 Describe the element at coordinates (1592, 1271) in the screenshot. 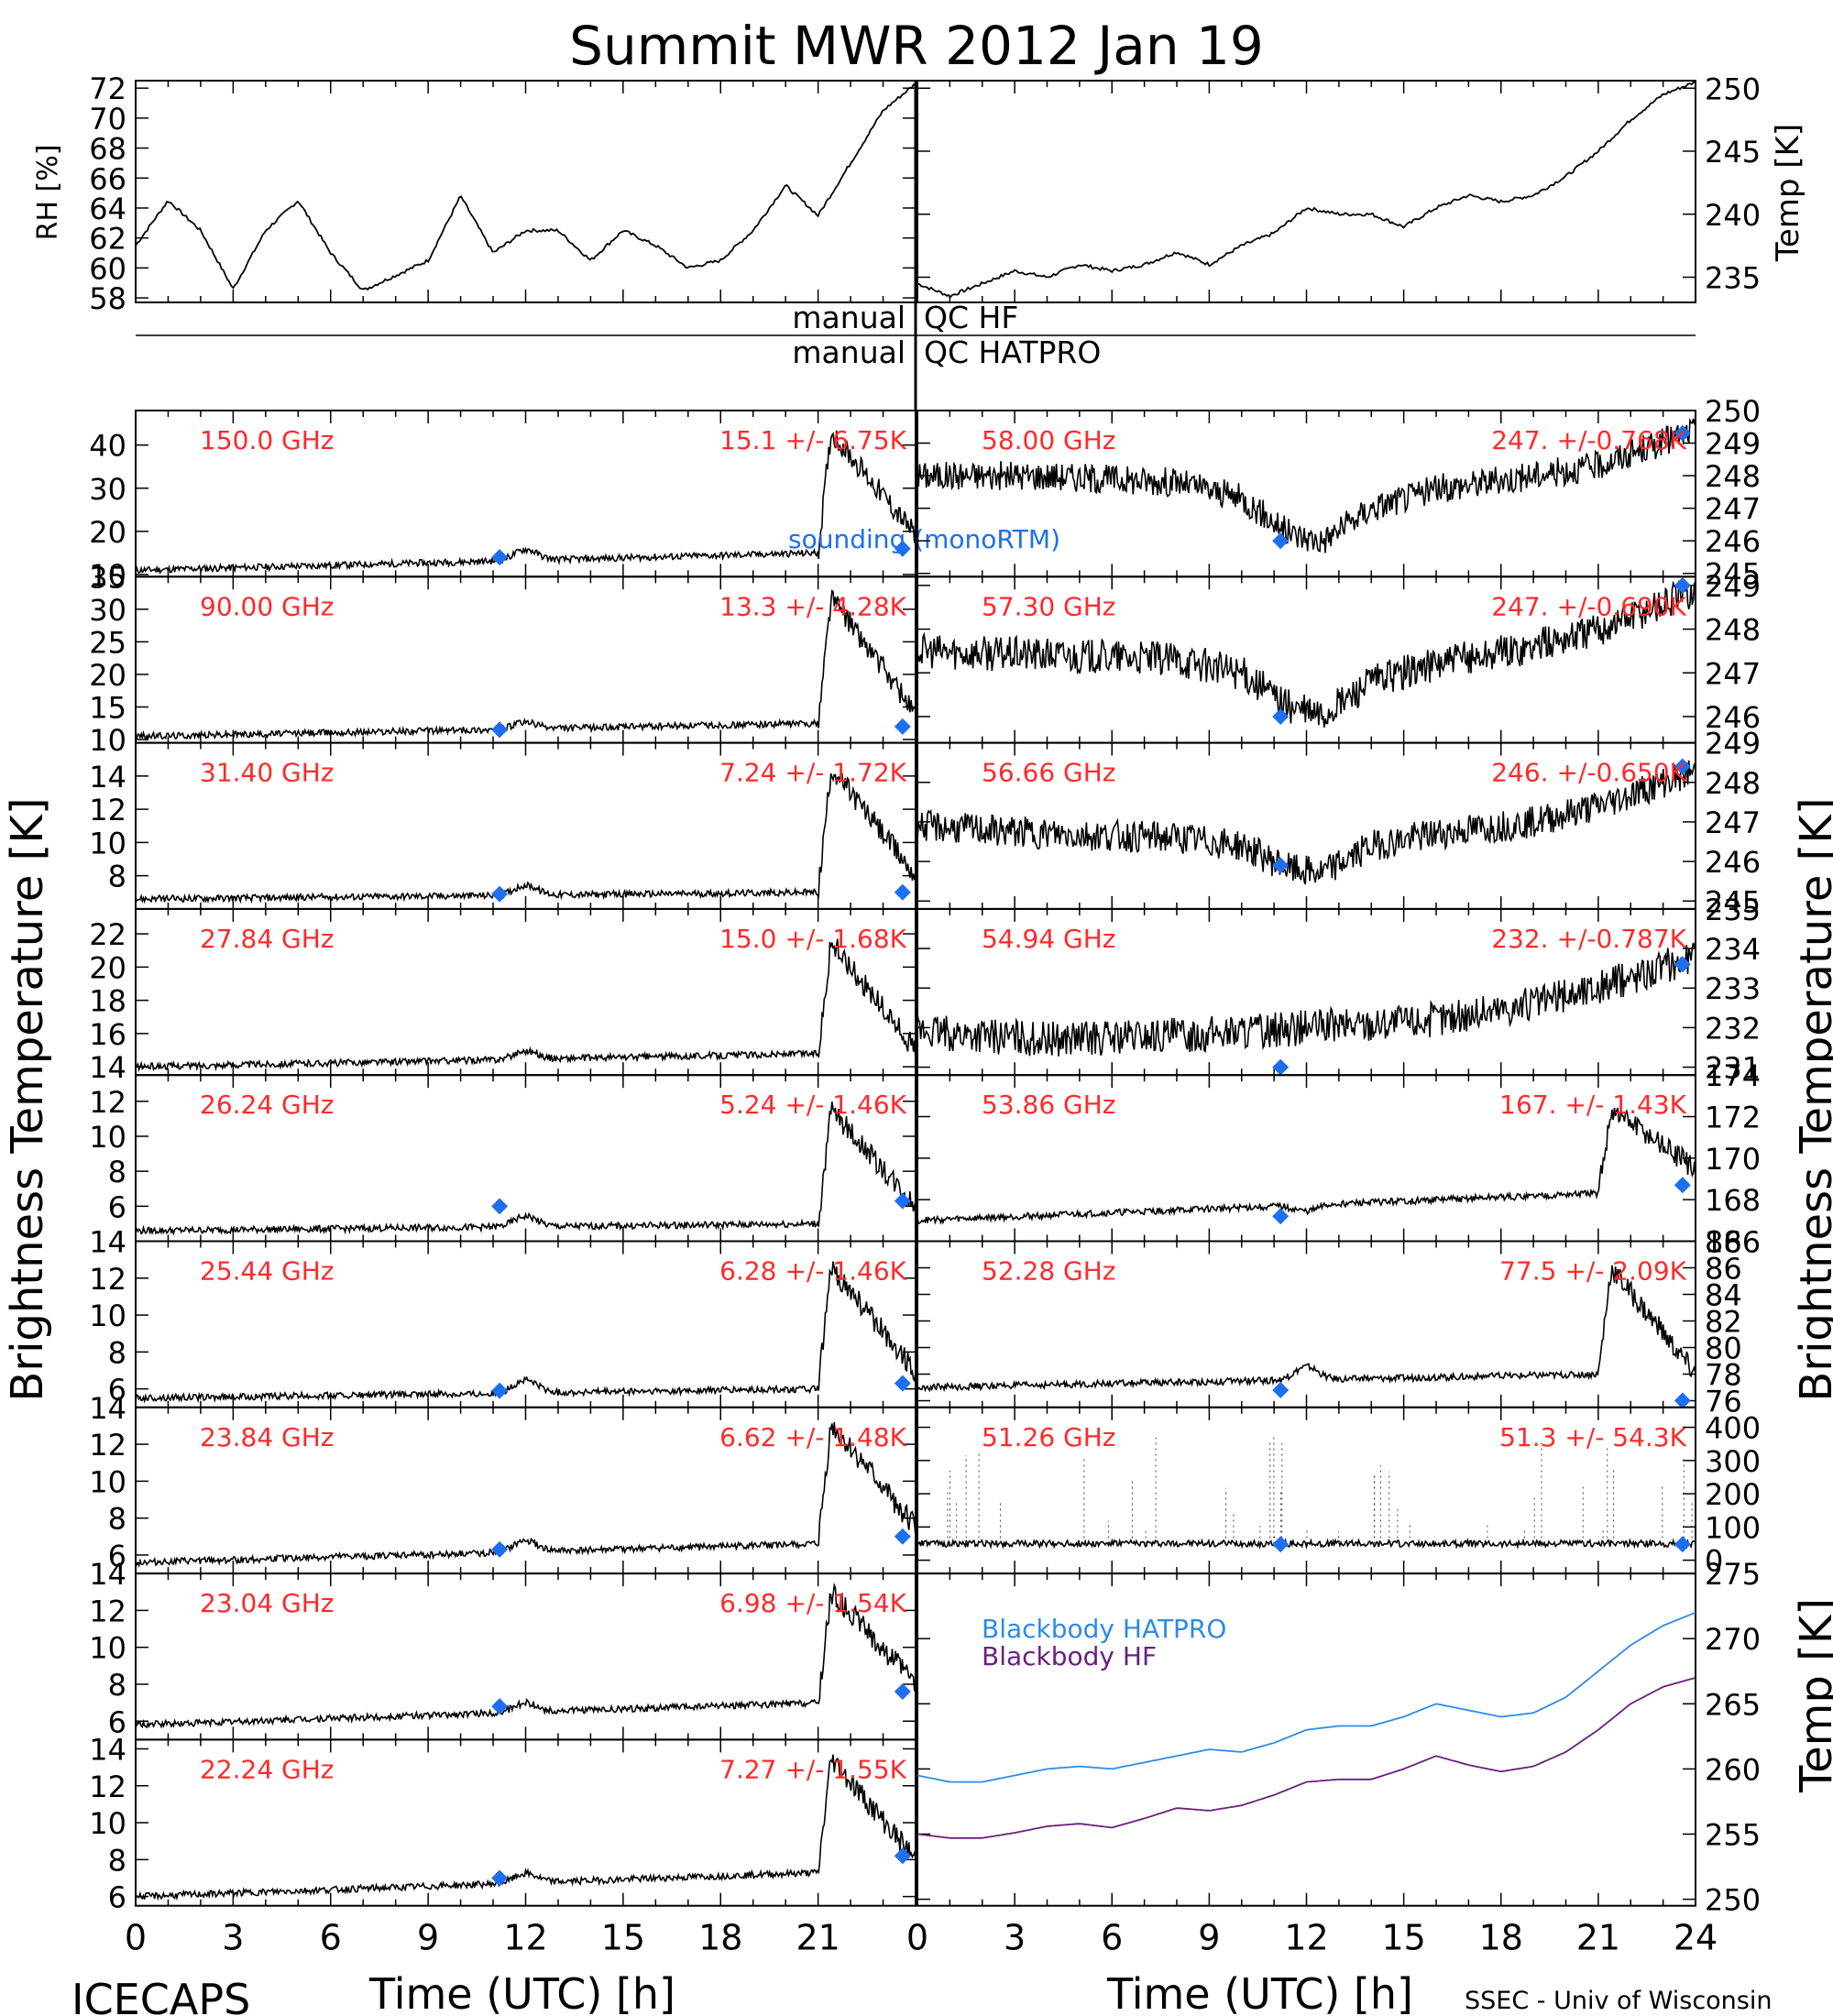

I see `channel-stats: 77.5 +/- 2.09K` at that location.